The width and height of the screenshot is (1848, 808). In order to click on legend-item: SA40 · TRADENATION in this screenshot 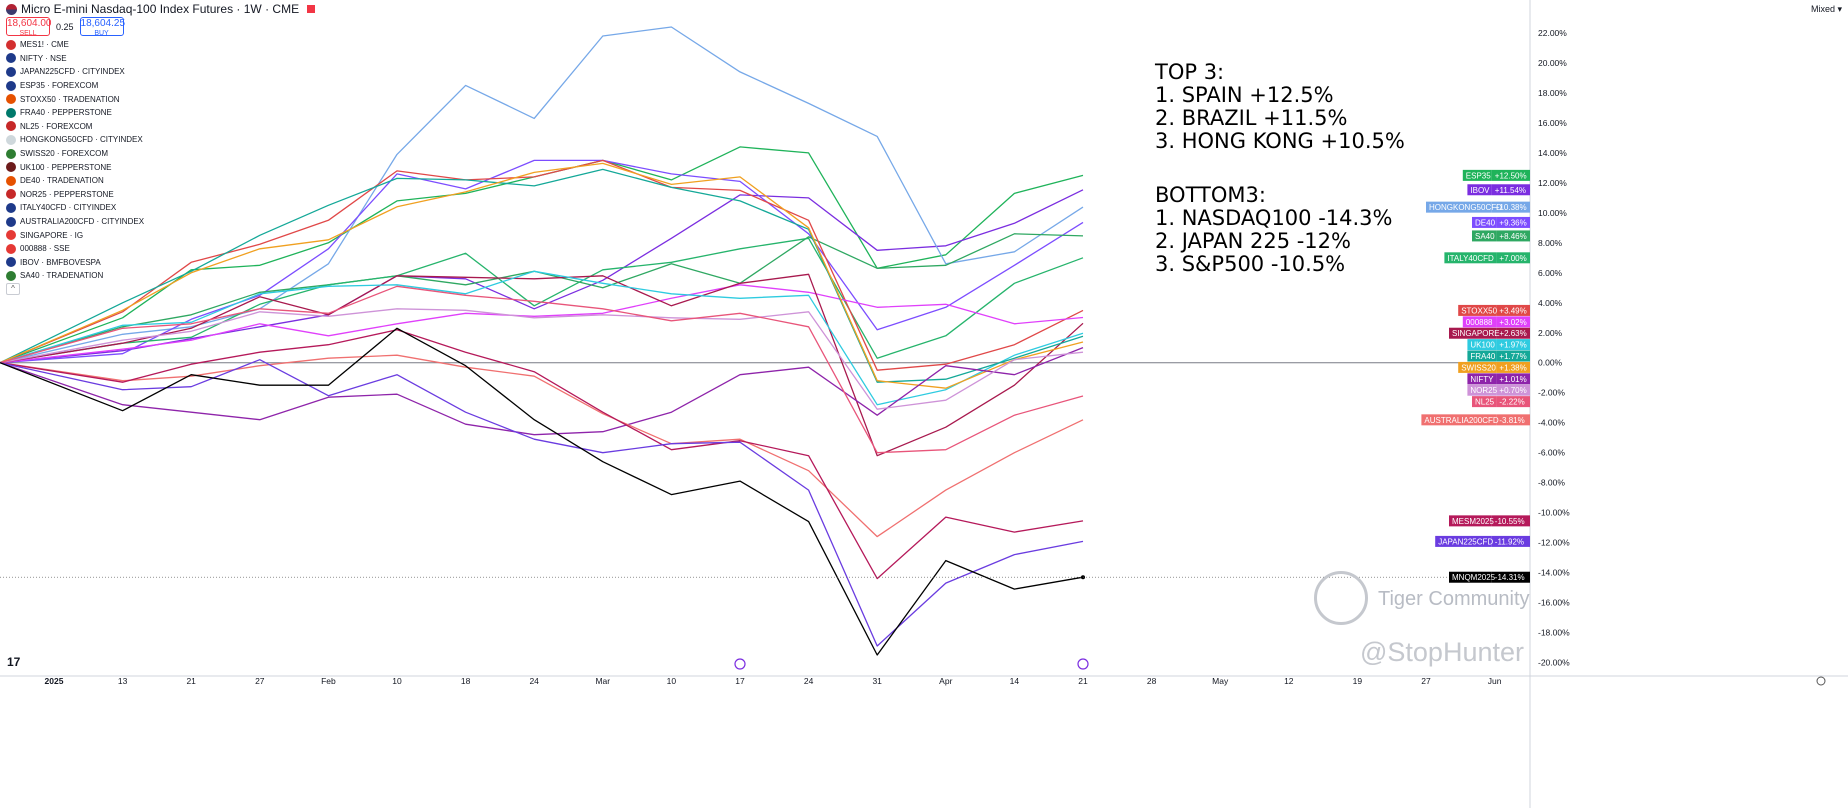, I will do `click(75, 276)`.